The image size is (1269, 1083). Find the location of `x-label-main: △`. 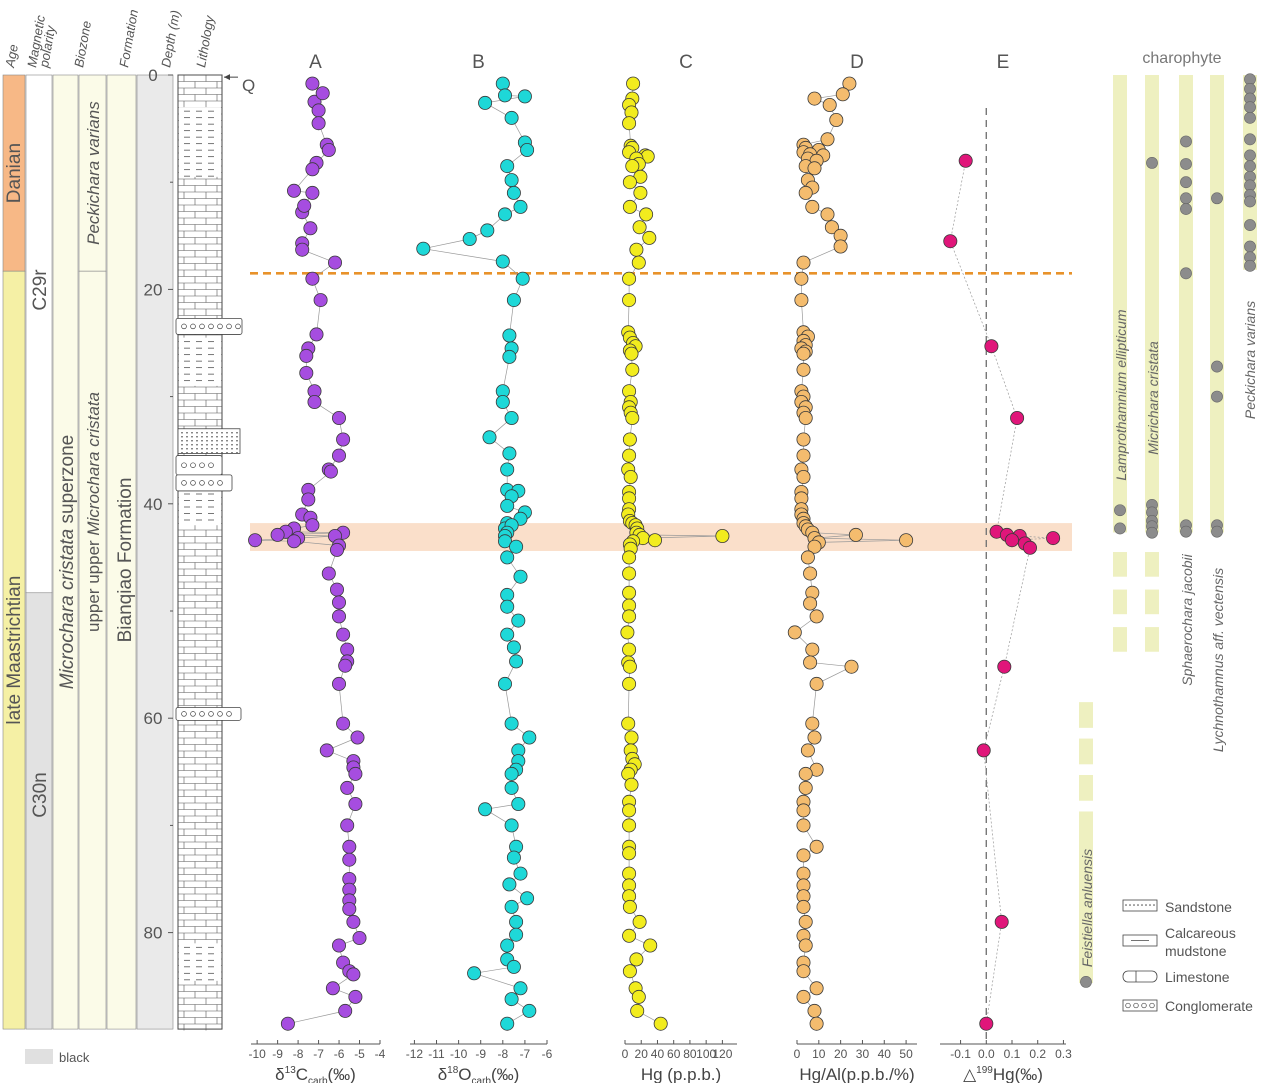

x-label-main: △ is located at coordinates (970, 1074).